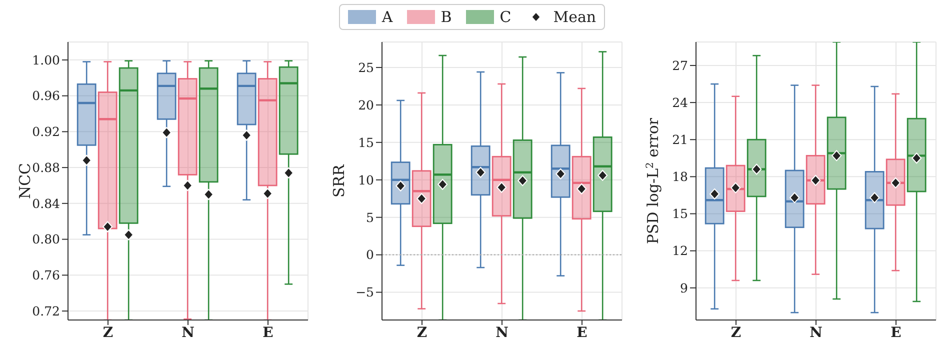 This screenshot has height=364, width=944. I want to click on y-tick-label: 21, so click(680, 140).